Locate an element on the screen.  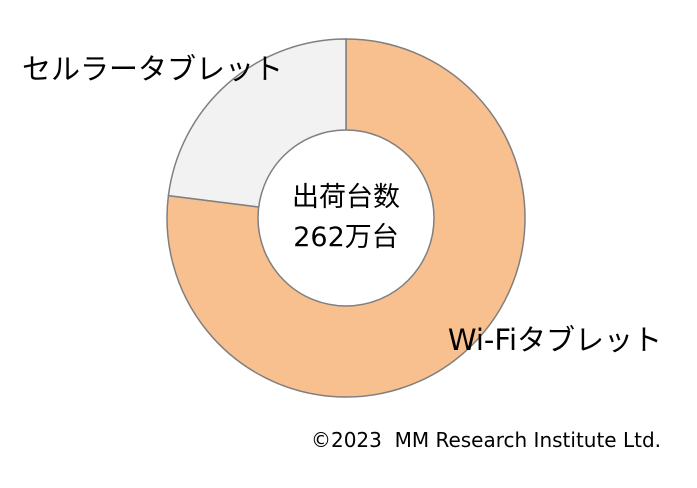
slice-label-cellular-tablet: セルラータブレット is located at coordinates (152, 69).